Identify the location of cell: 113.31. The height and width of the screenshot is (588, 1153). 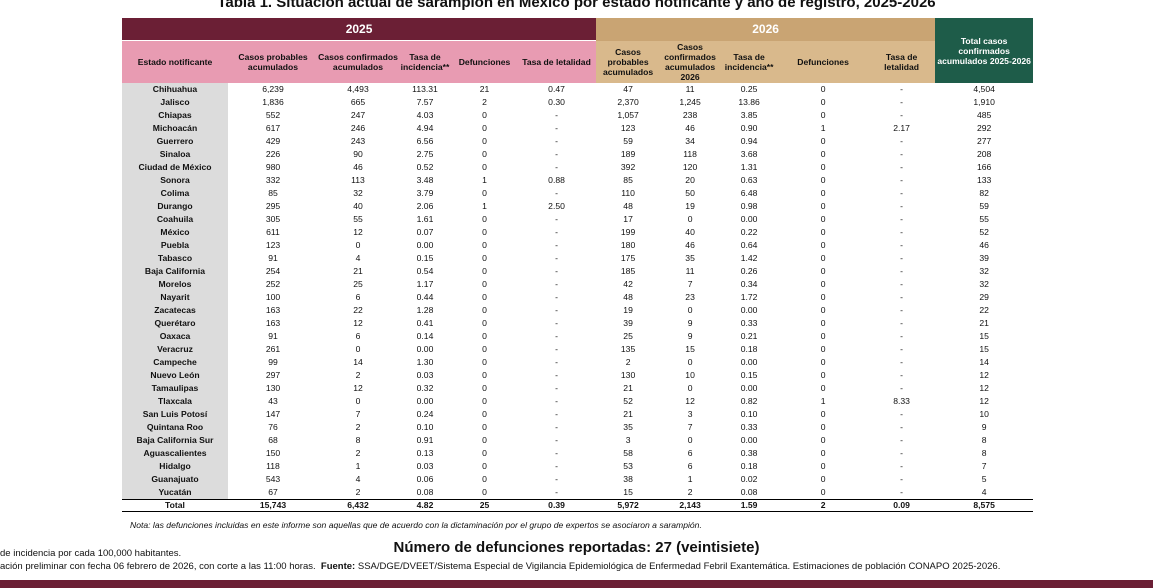
(425, 89).